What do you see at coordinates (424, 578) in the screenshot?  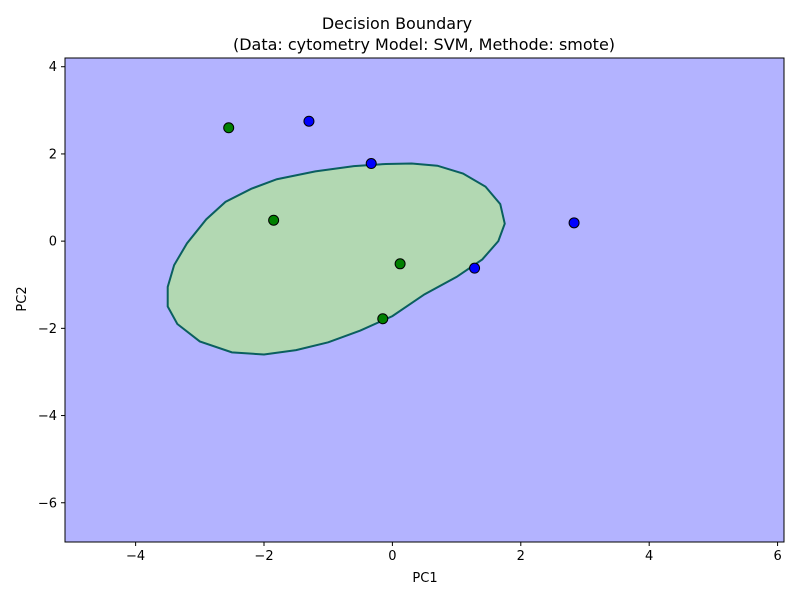 I see `x-axis-label: PC1` at bounding box center [424, 578].